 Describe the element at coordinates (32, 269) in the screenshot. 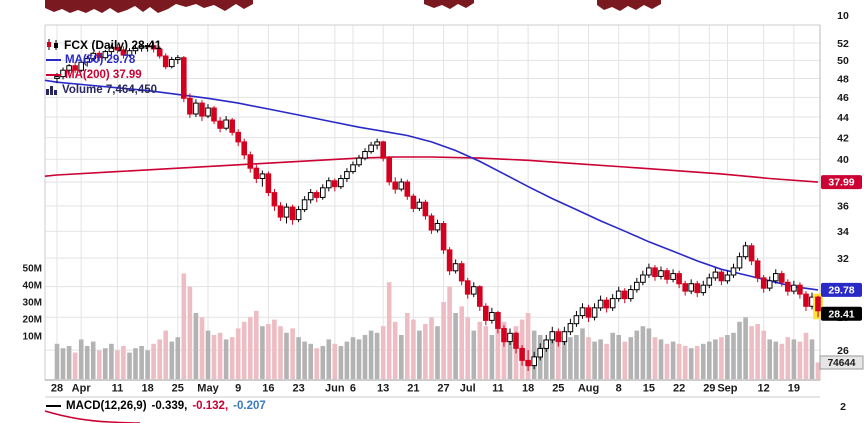

I see `volume-axis-label: 50M` at that location.